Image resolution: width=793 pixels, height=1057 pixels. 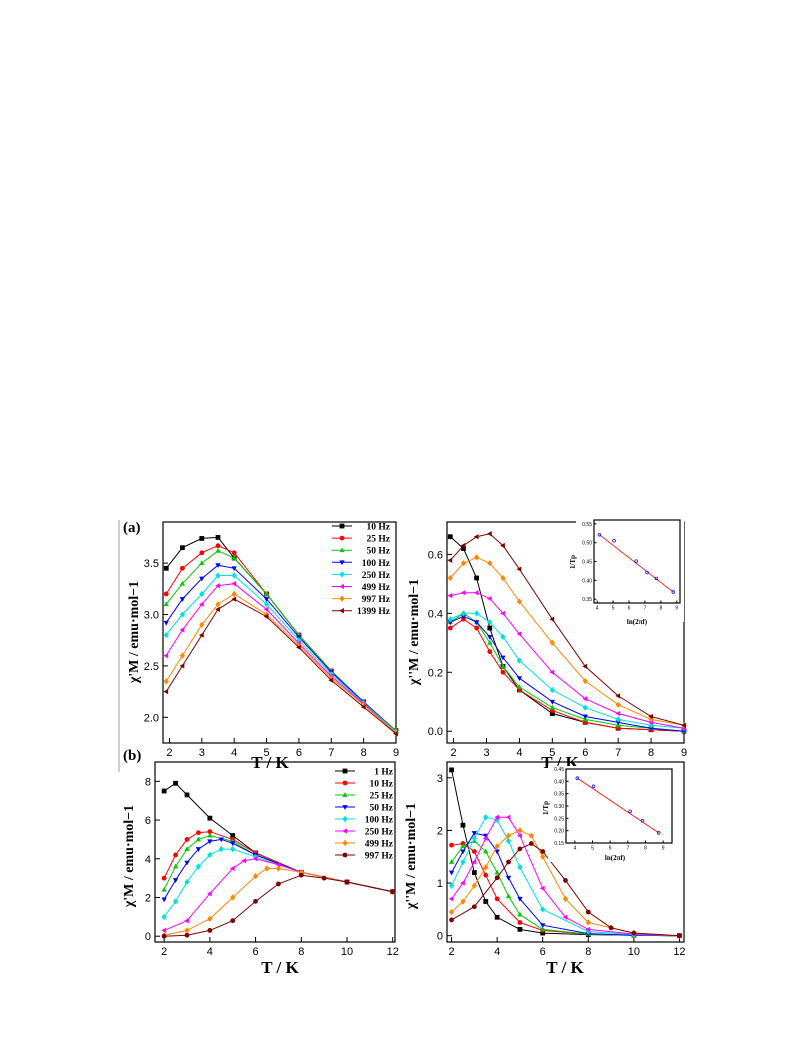 What do you see at coordinates (559, 819) in the screenshot?
I see `y-tick-label: 0.25` at bounding box center [559, 819].